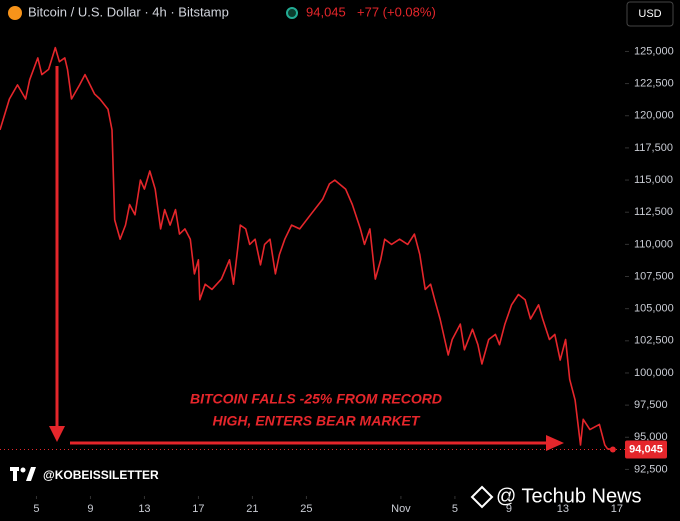  What do you see at coordinates (654, 51) in the screenshot?
I see `y-tick-label: 125,000` at bounding box center [654, 51].